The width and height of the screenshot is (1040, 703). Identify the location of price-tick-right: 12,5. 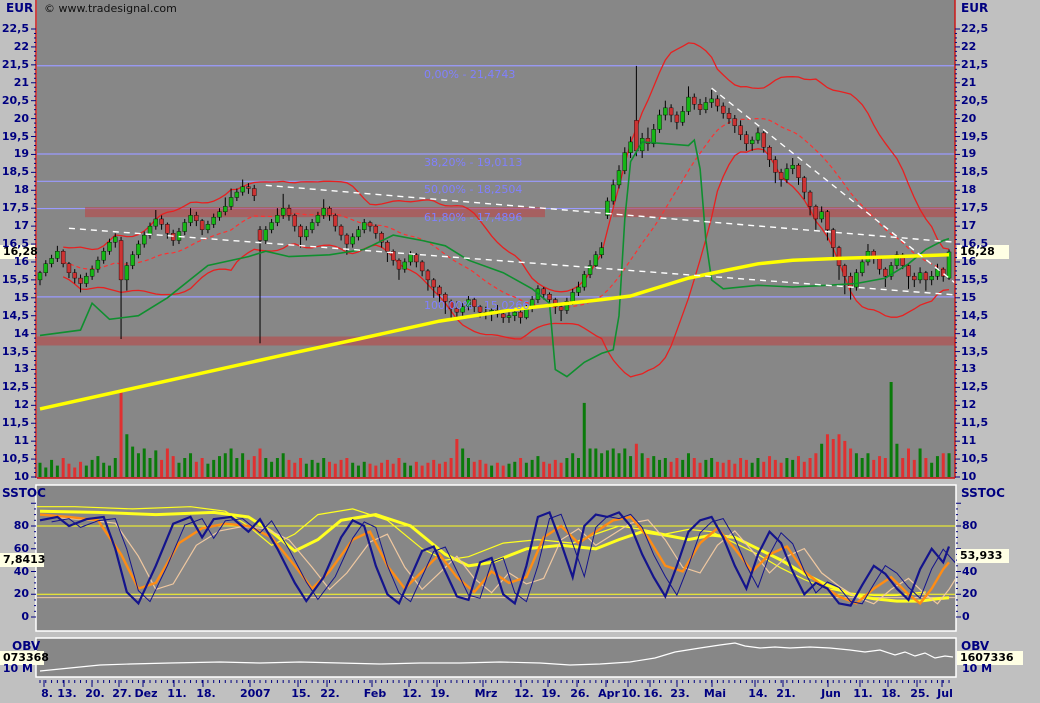
(975, 387).